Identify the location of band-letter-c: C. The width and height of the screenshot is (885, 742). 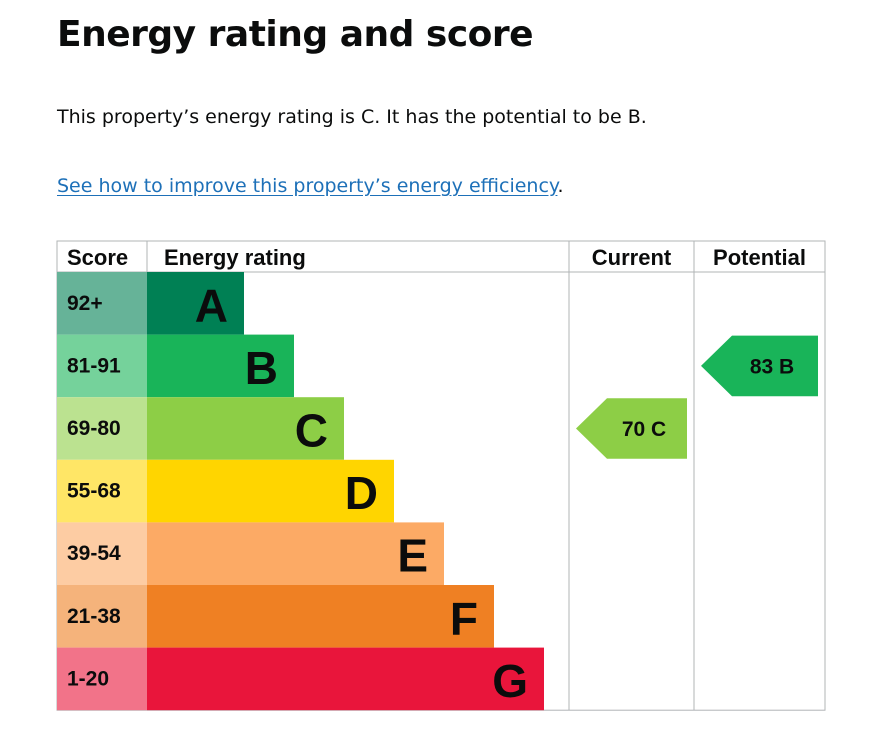
(311, 431).